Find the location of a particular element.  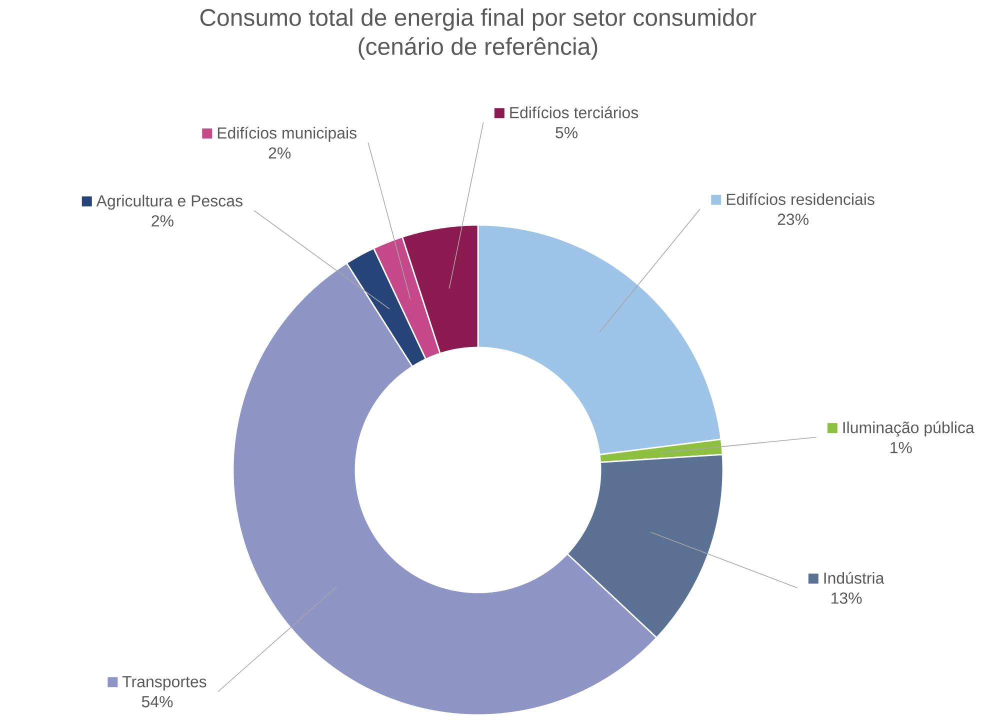

legend-label: Edifícios municipais is located at coordinates (287, 134).